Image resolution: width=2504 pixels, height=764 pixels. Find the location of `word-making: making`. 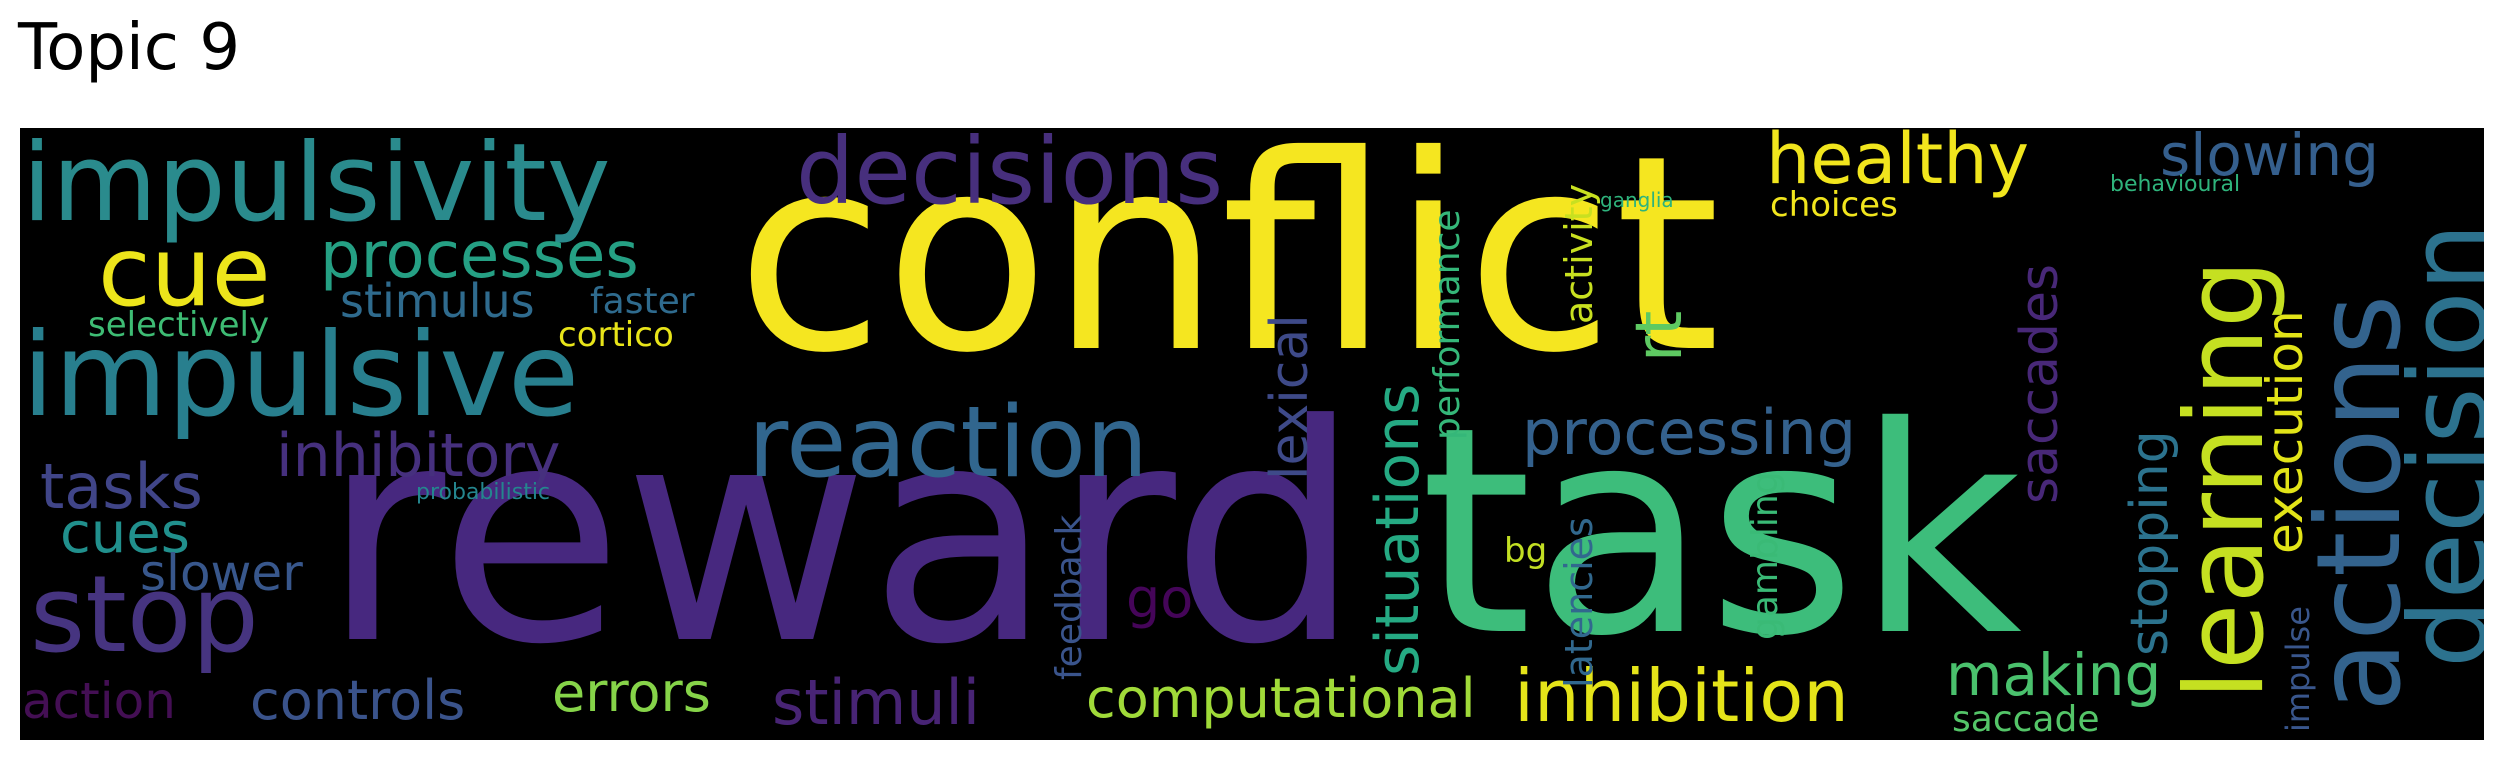

word-making: making is located at coordinates (2054, 675).